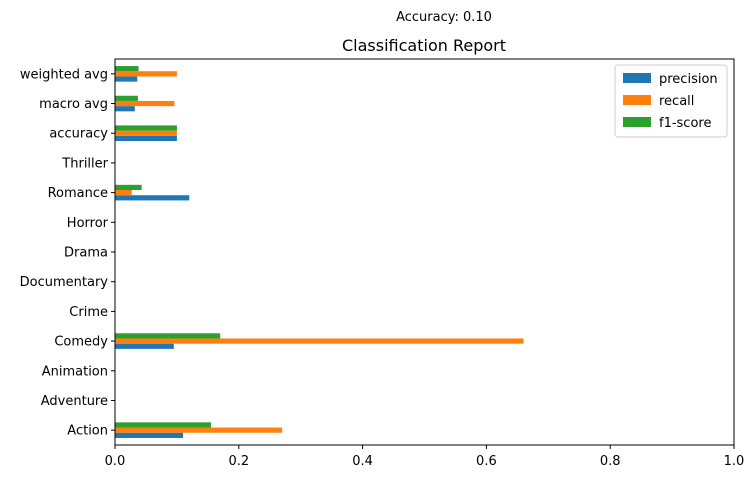  What do you see at coordinates (64, 74) in the screenshot?
I see `y-tick-label: weighted avg` at bounding box center [64, 74].